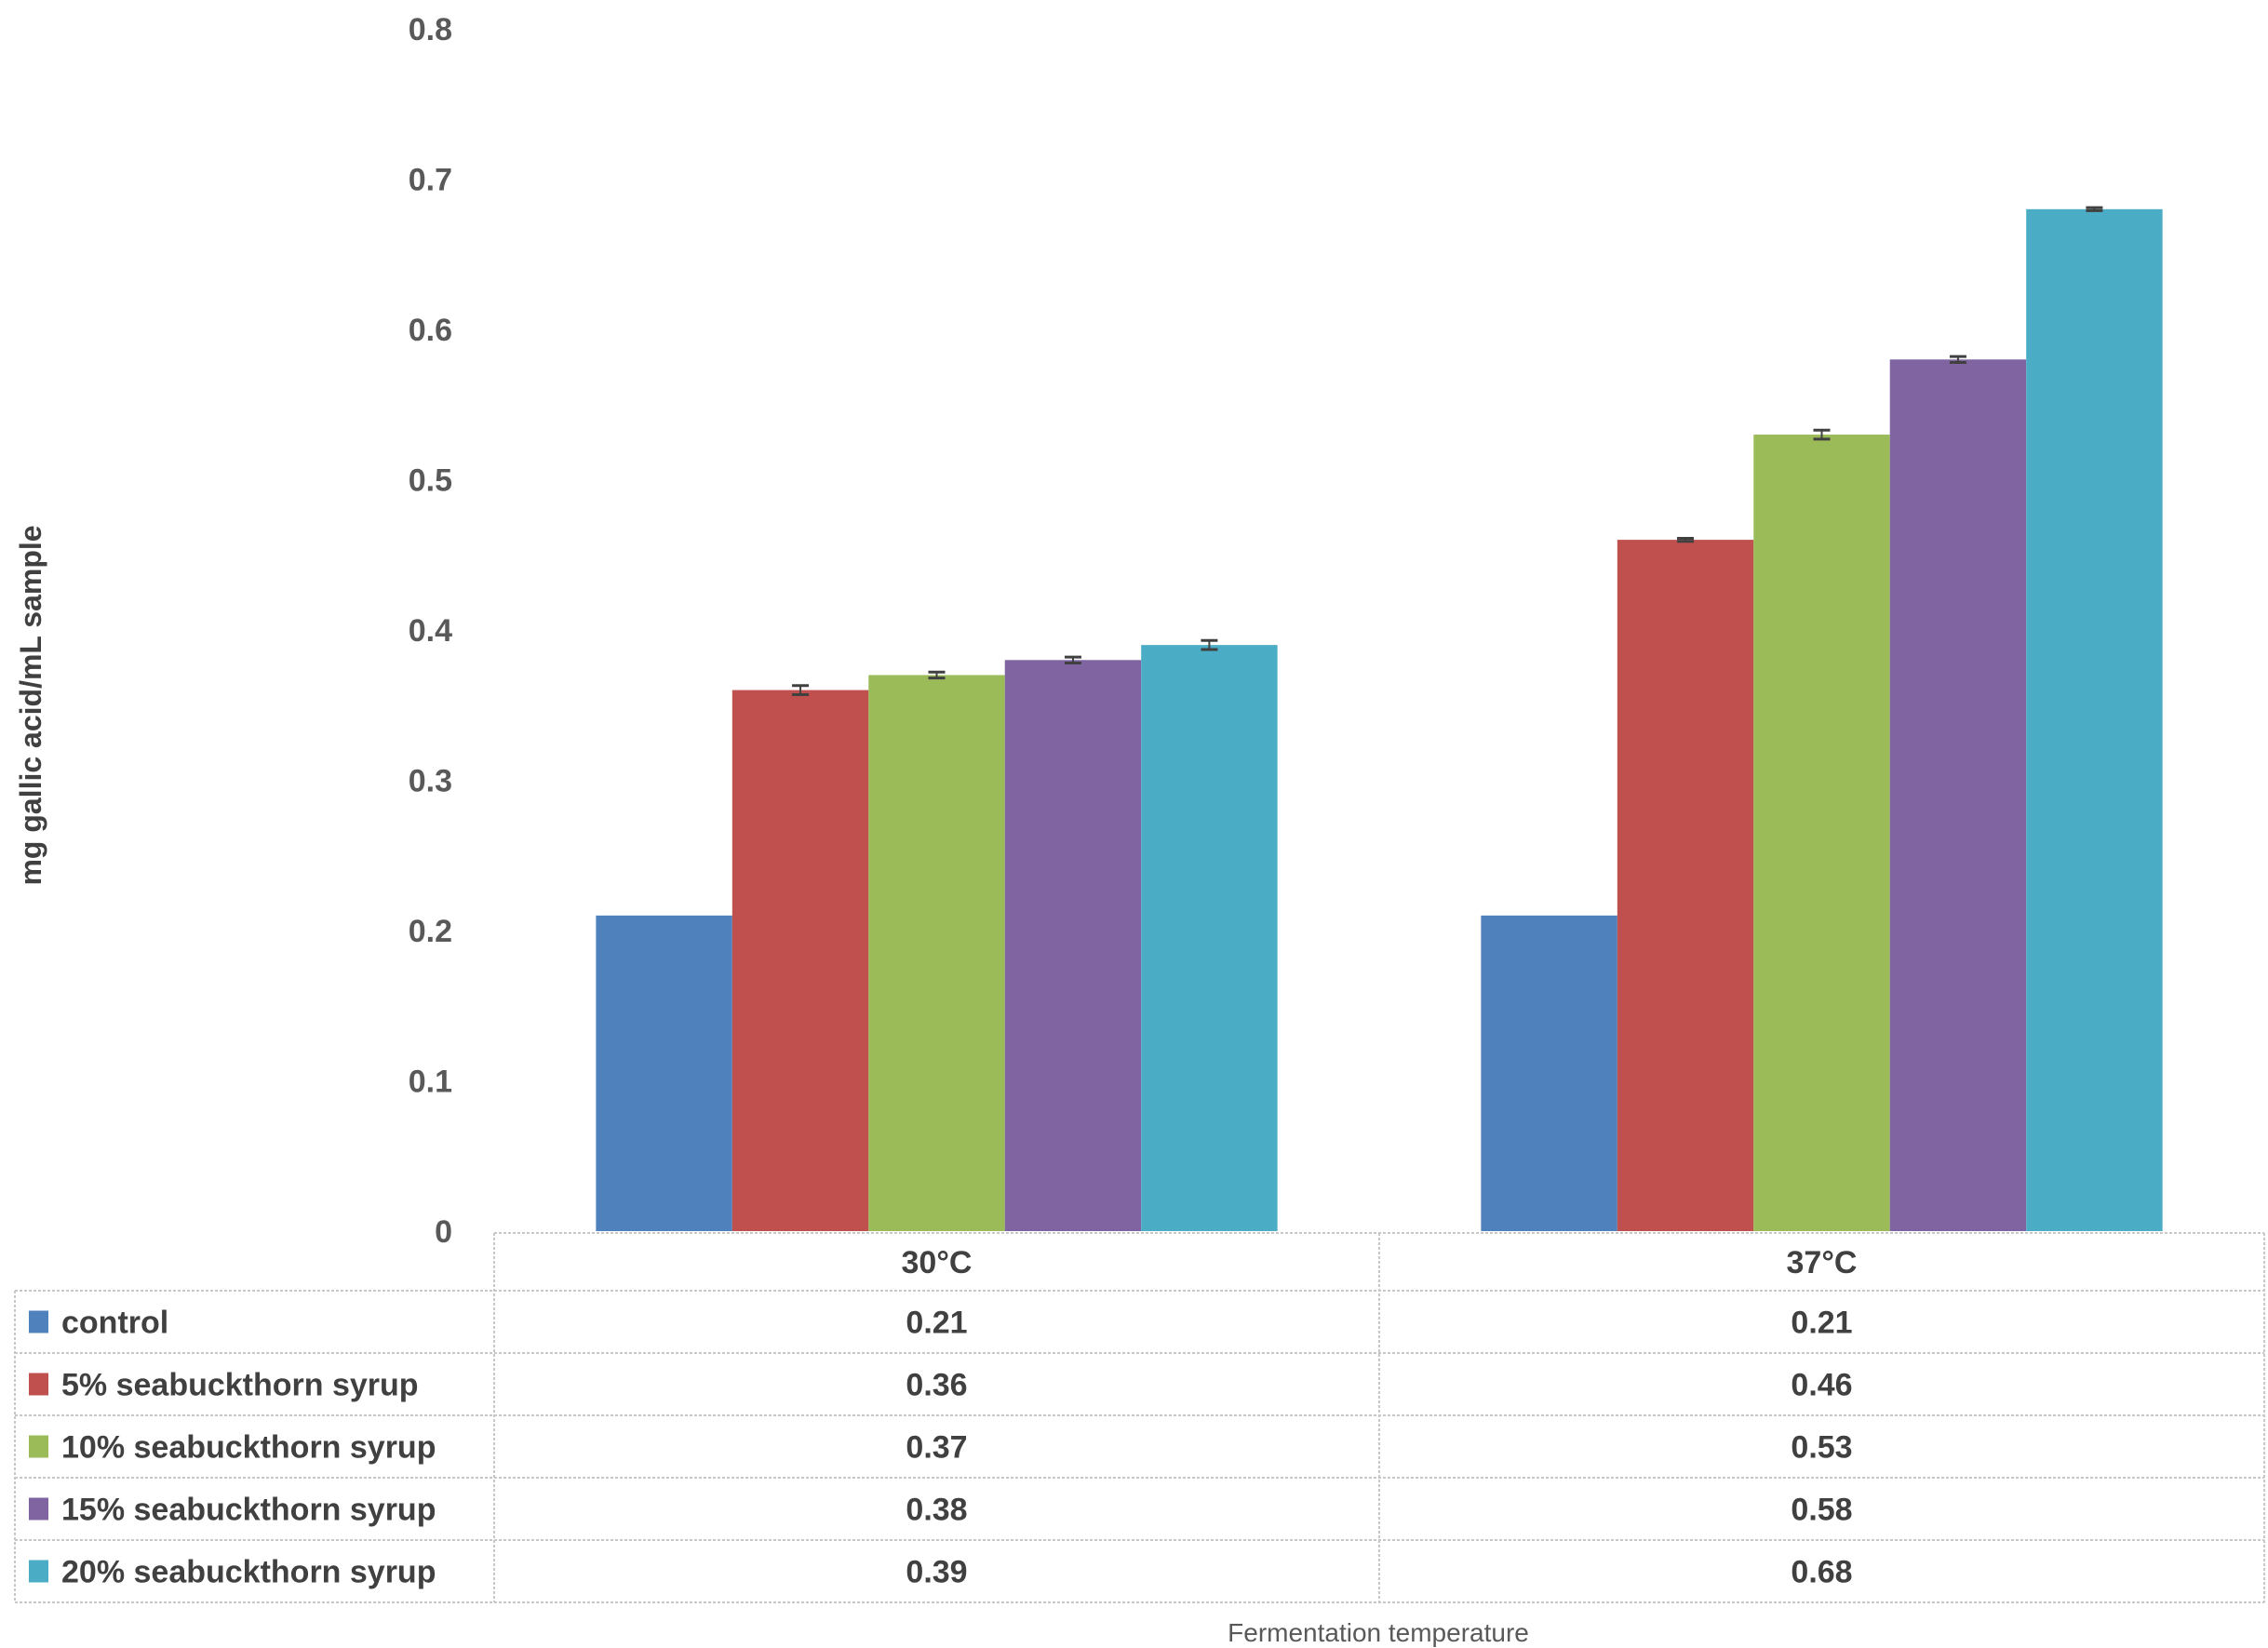  I want to click on legend-label: 20% seabuckthorn syrup, so click(248, 1573).